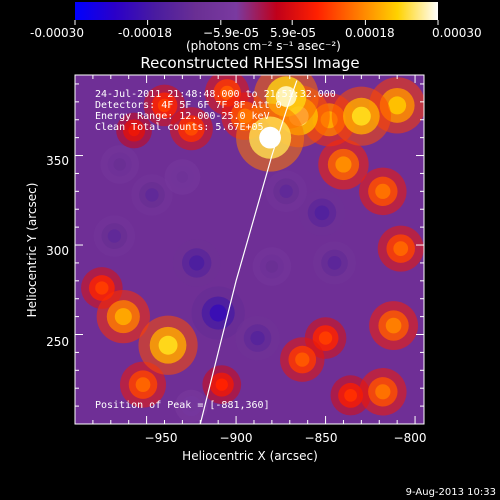 This screenshot has width=500, height=500. Describe the element at coordinates (57, 251) in the screenshot. I see `y-tick-label: 300` at that location.